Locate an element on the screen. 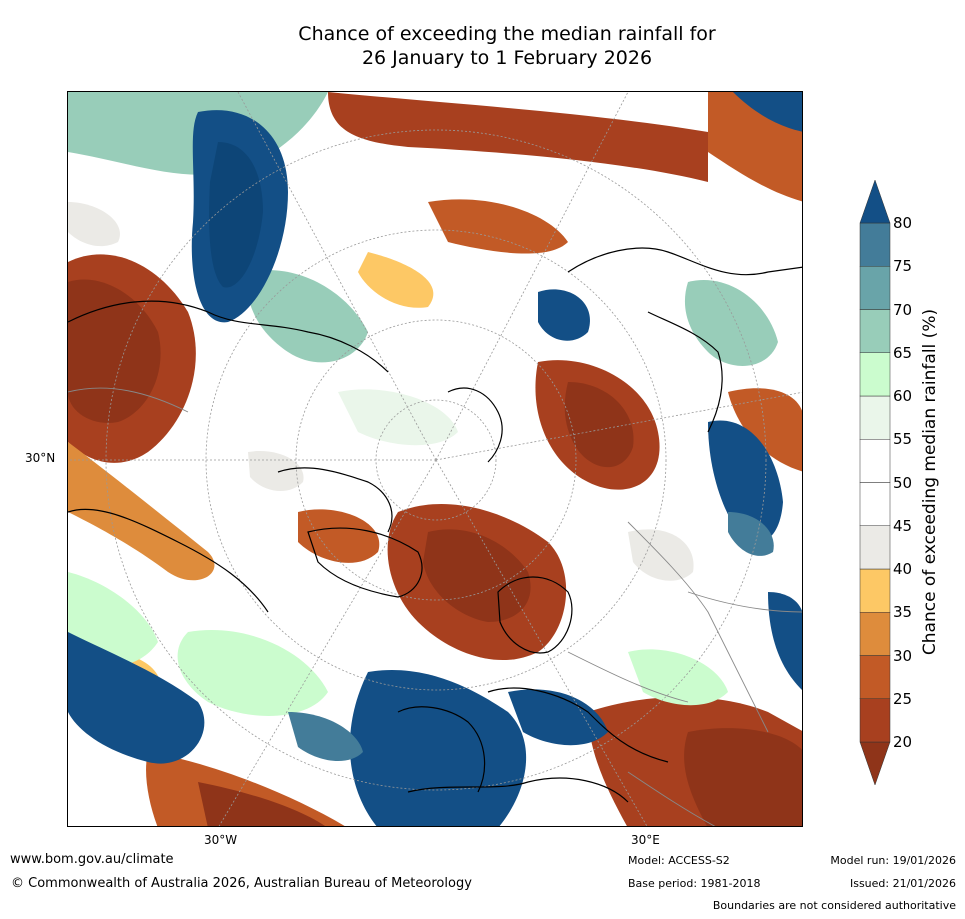  issued-info: Issued: 21/01/2026 is located at coordinates (902, 883).